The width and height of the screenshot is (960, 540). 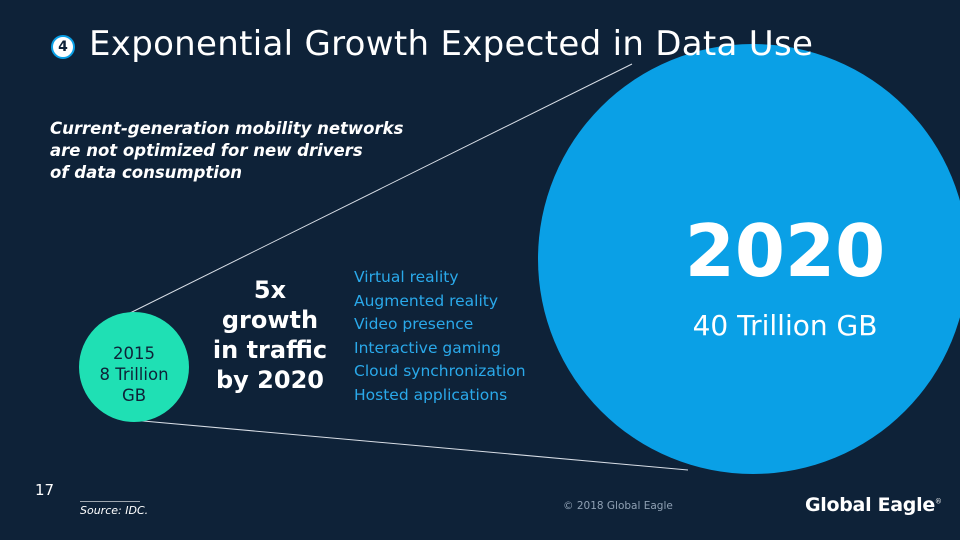 What do you see at coordinates (270, 335) in the screenshot?
I see `growth-callout: 5x growth in traffic by 2020` at bounding box center [270, 335].